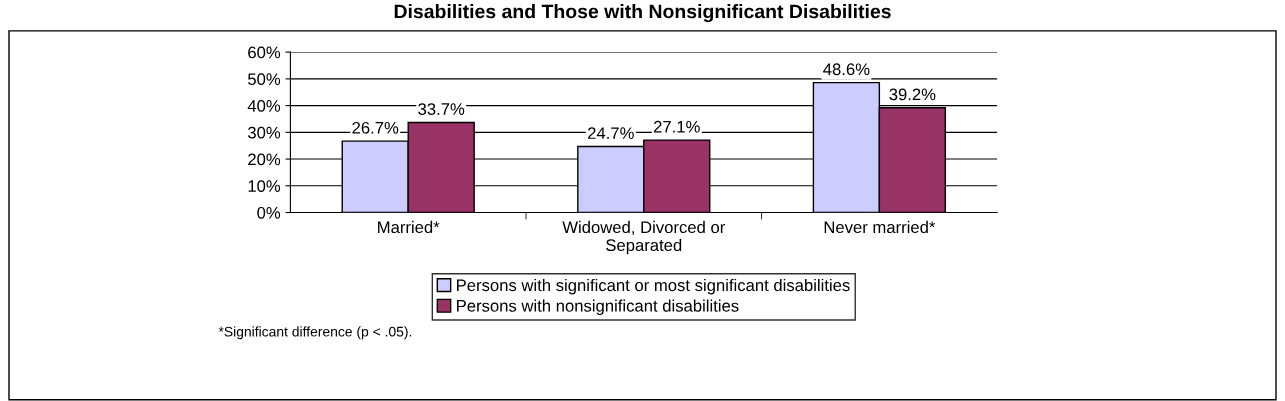 Image resolution: width=1285 pixels, height=401 pixels. I want to click on chart-title: Disabilities and Those with Nonsignificant Disabilities, so click(642, 13).